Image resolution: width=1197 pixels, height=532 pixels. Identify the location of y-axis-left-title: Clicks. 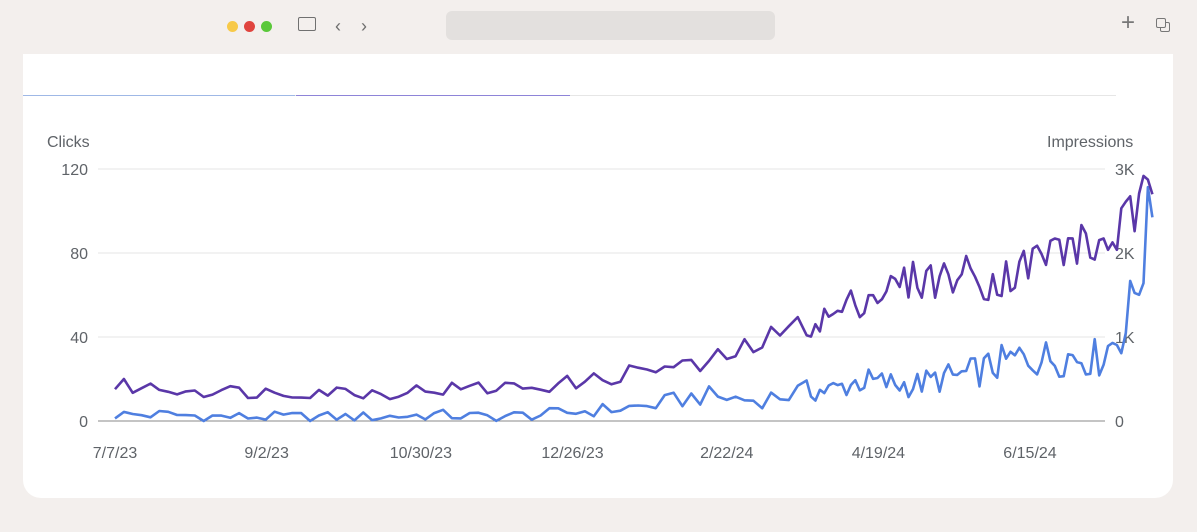
(68, 142).